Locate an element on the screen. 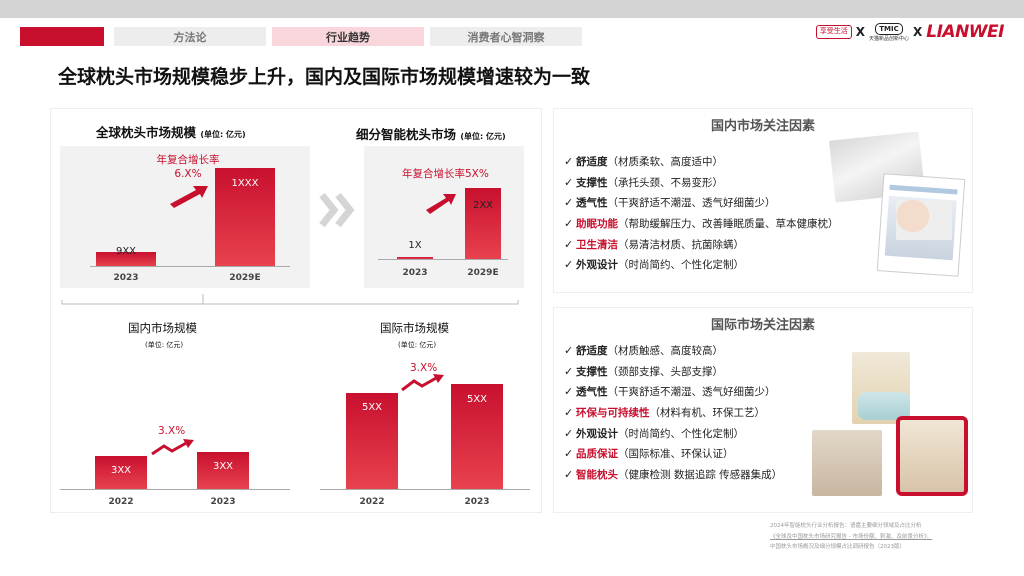 This screenshot has width=1024, height=576. intl-factor-item: ✓ 外观设计 （时尚简约、个性化定制） is located at coordinates (673, 433).